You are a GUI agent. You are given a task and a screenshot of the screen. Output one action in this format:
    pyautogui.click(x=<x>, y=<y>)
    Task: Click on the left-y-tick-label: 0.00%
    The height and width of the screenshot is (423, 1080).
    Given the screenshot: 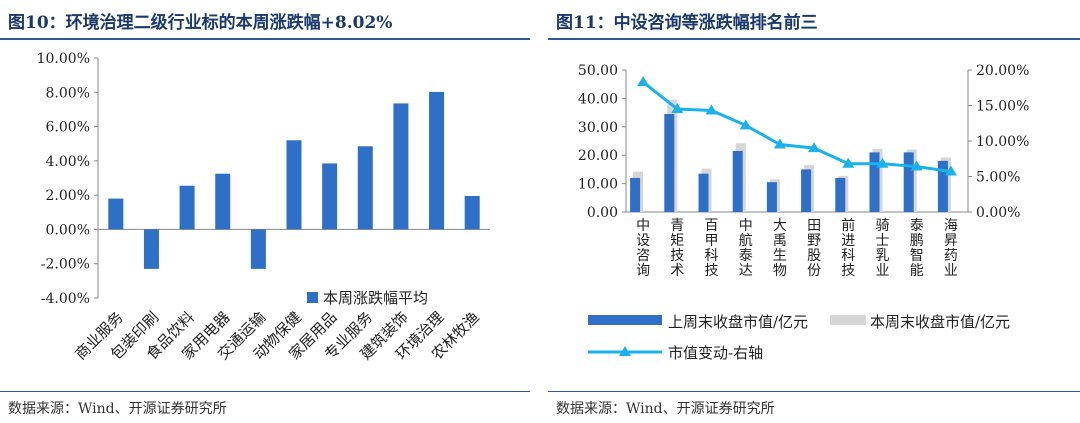 What is the action you would take?
    pyautogui.click(x=68, y=230)
    